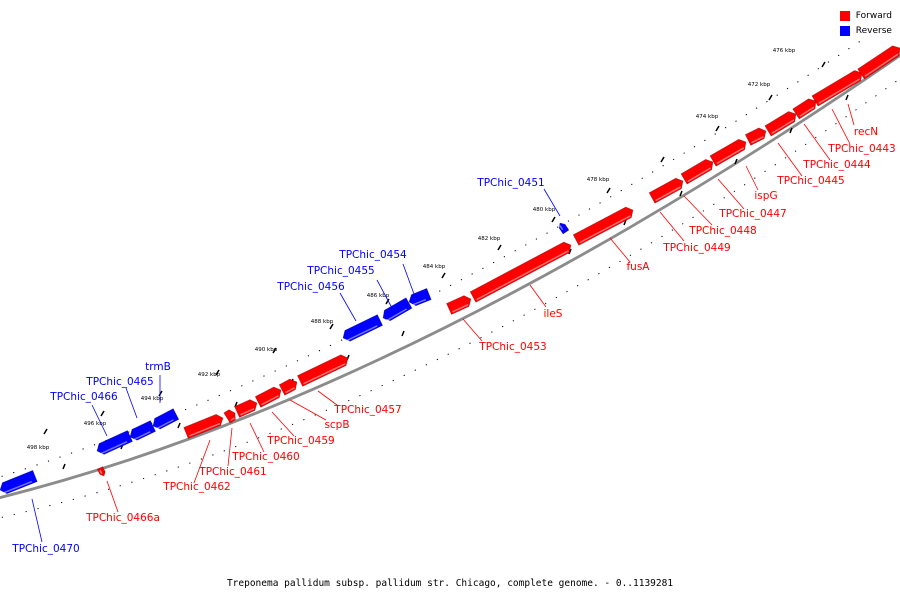 The height and width of the screenshot is (600, 900). Describe the element at coordinates (784, 51) in the screenshot. I see `scale-label: 476 kbp` at that location.